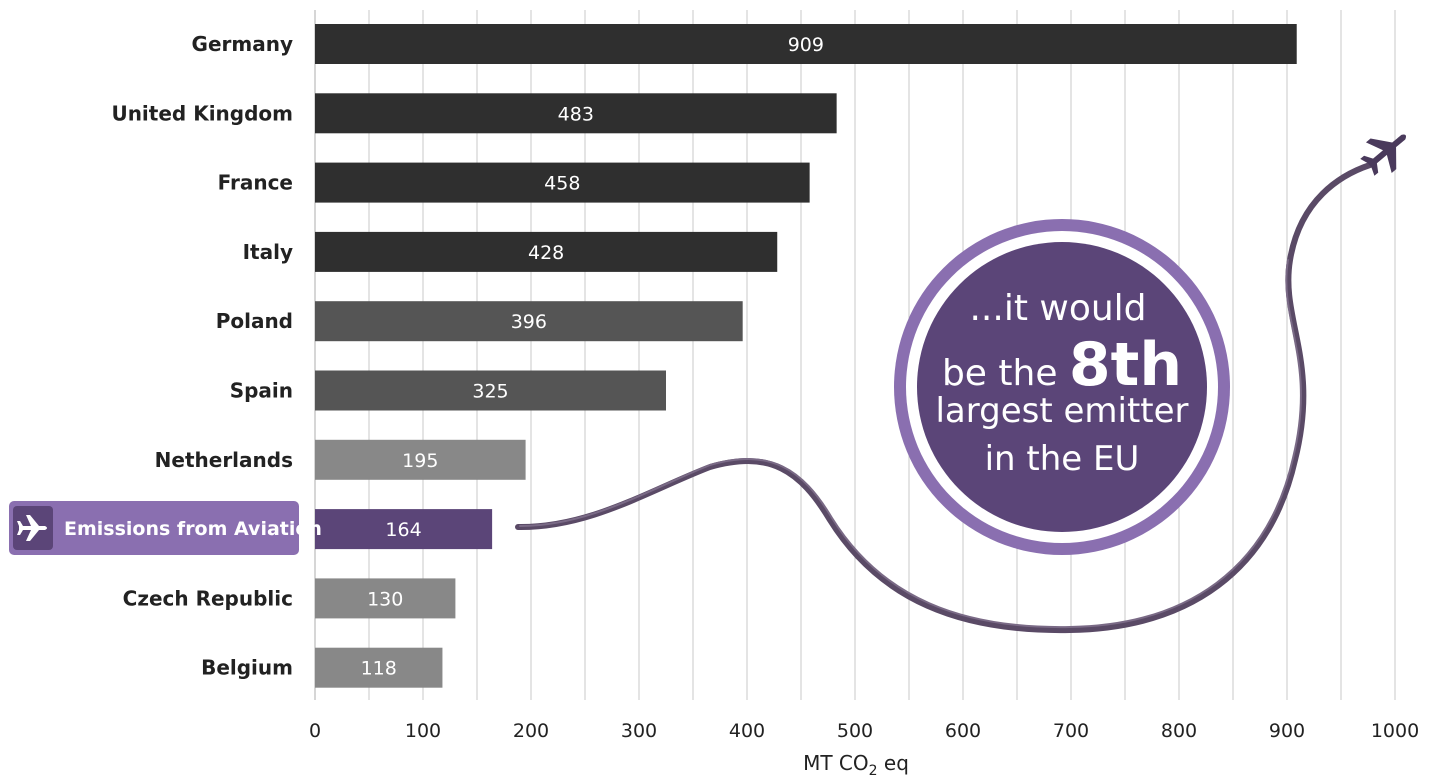  What do you see at coordinates (1005, 373) in the screenshot?
I see `callout-line-2a: be the` at bounding box center [1005, 373].